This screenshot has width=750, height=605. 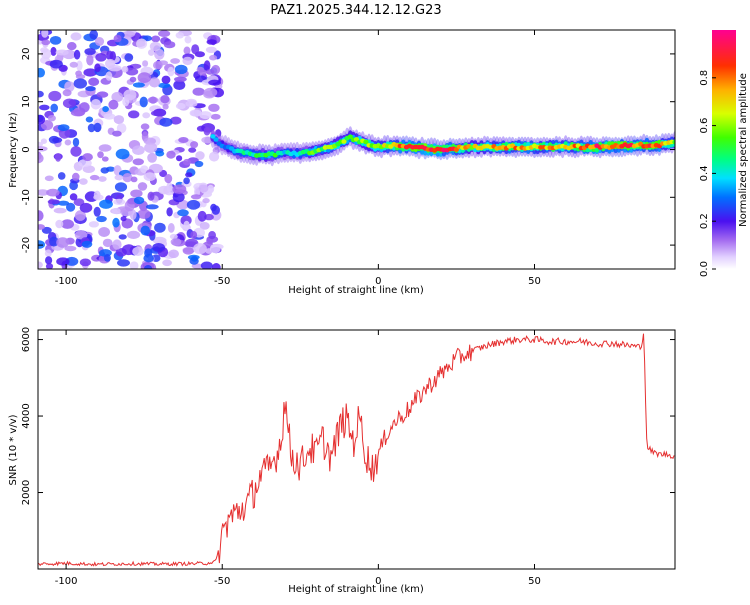 I want to click on spectrogram-noise-region, so click(x=131, y=149).